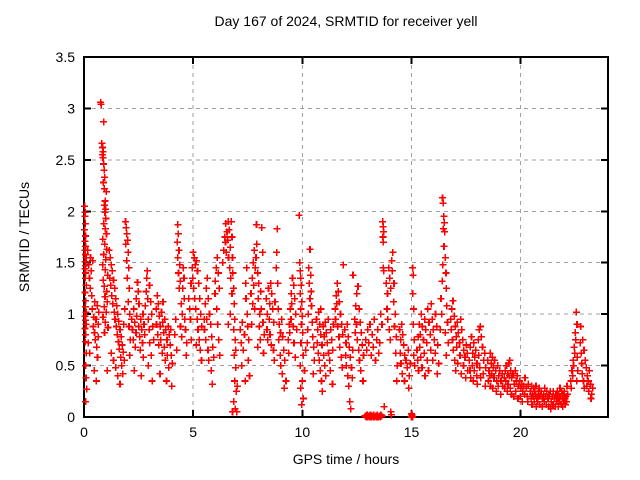  What do you see at coordinates (71, 314) in the screenshot?
I see `svg-text: 1` at bounding box center [71, 314].